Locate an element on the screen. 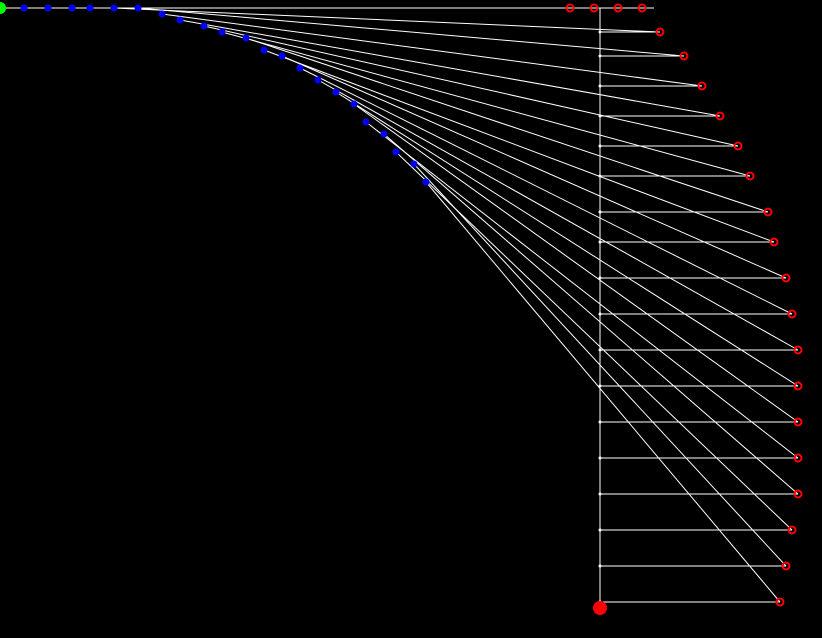 The image size is (822, 638). blue-points is located at coordinates (225, 95).